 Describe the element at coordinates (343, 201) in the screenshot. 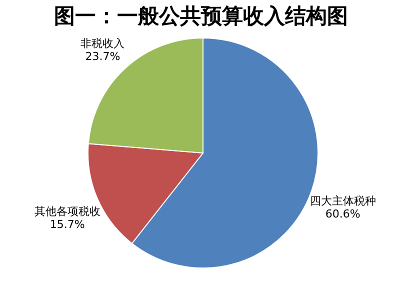

I see `slice-label: 四大主体税种` at that location.